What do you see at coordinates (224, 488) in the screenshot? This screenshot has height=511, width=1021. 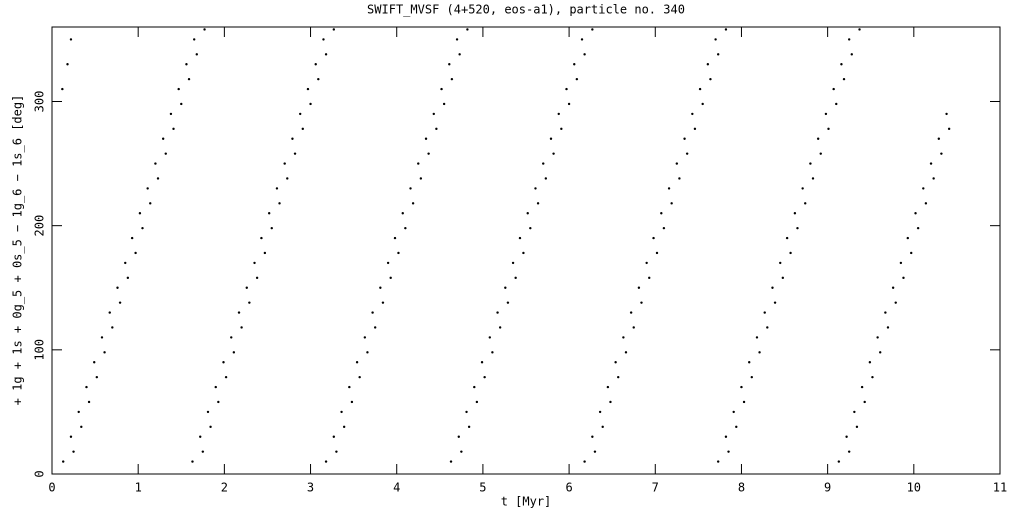 I see `x-tick-label: 2` at bounding box center [224, 488].